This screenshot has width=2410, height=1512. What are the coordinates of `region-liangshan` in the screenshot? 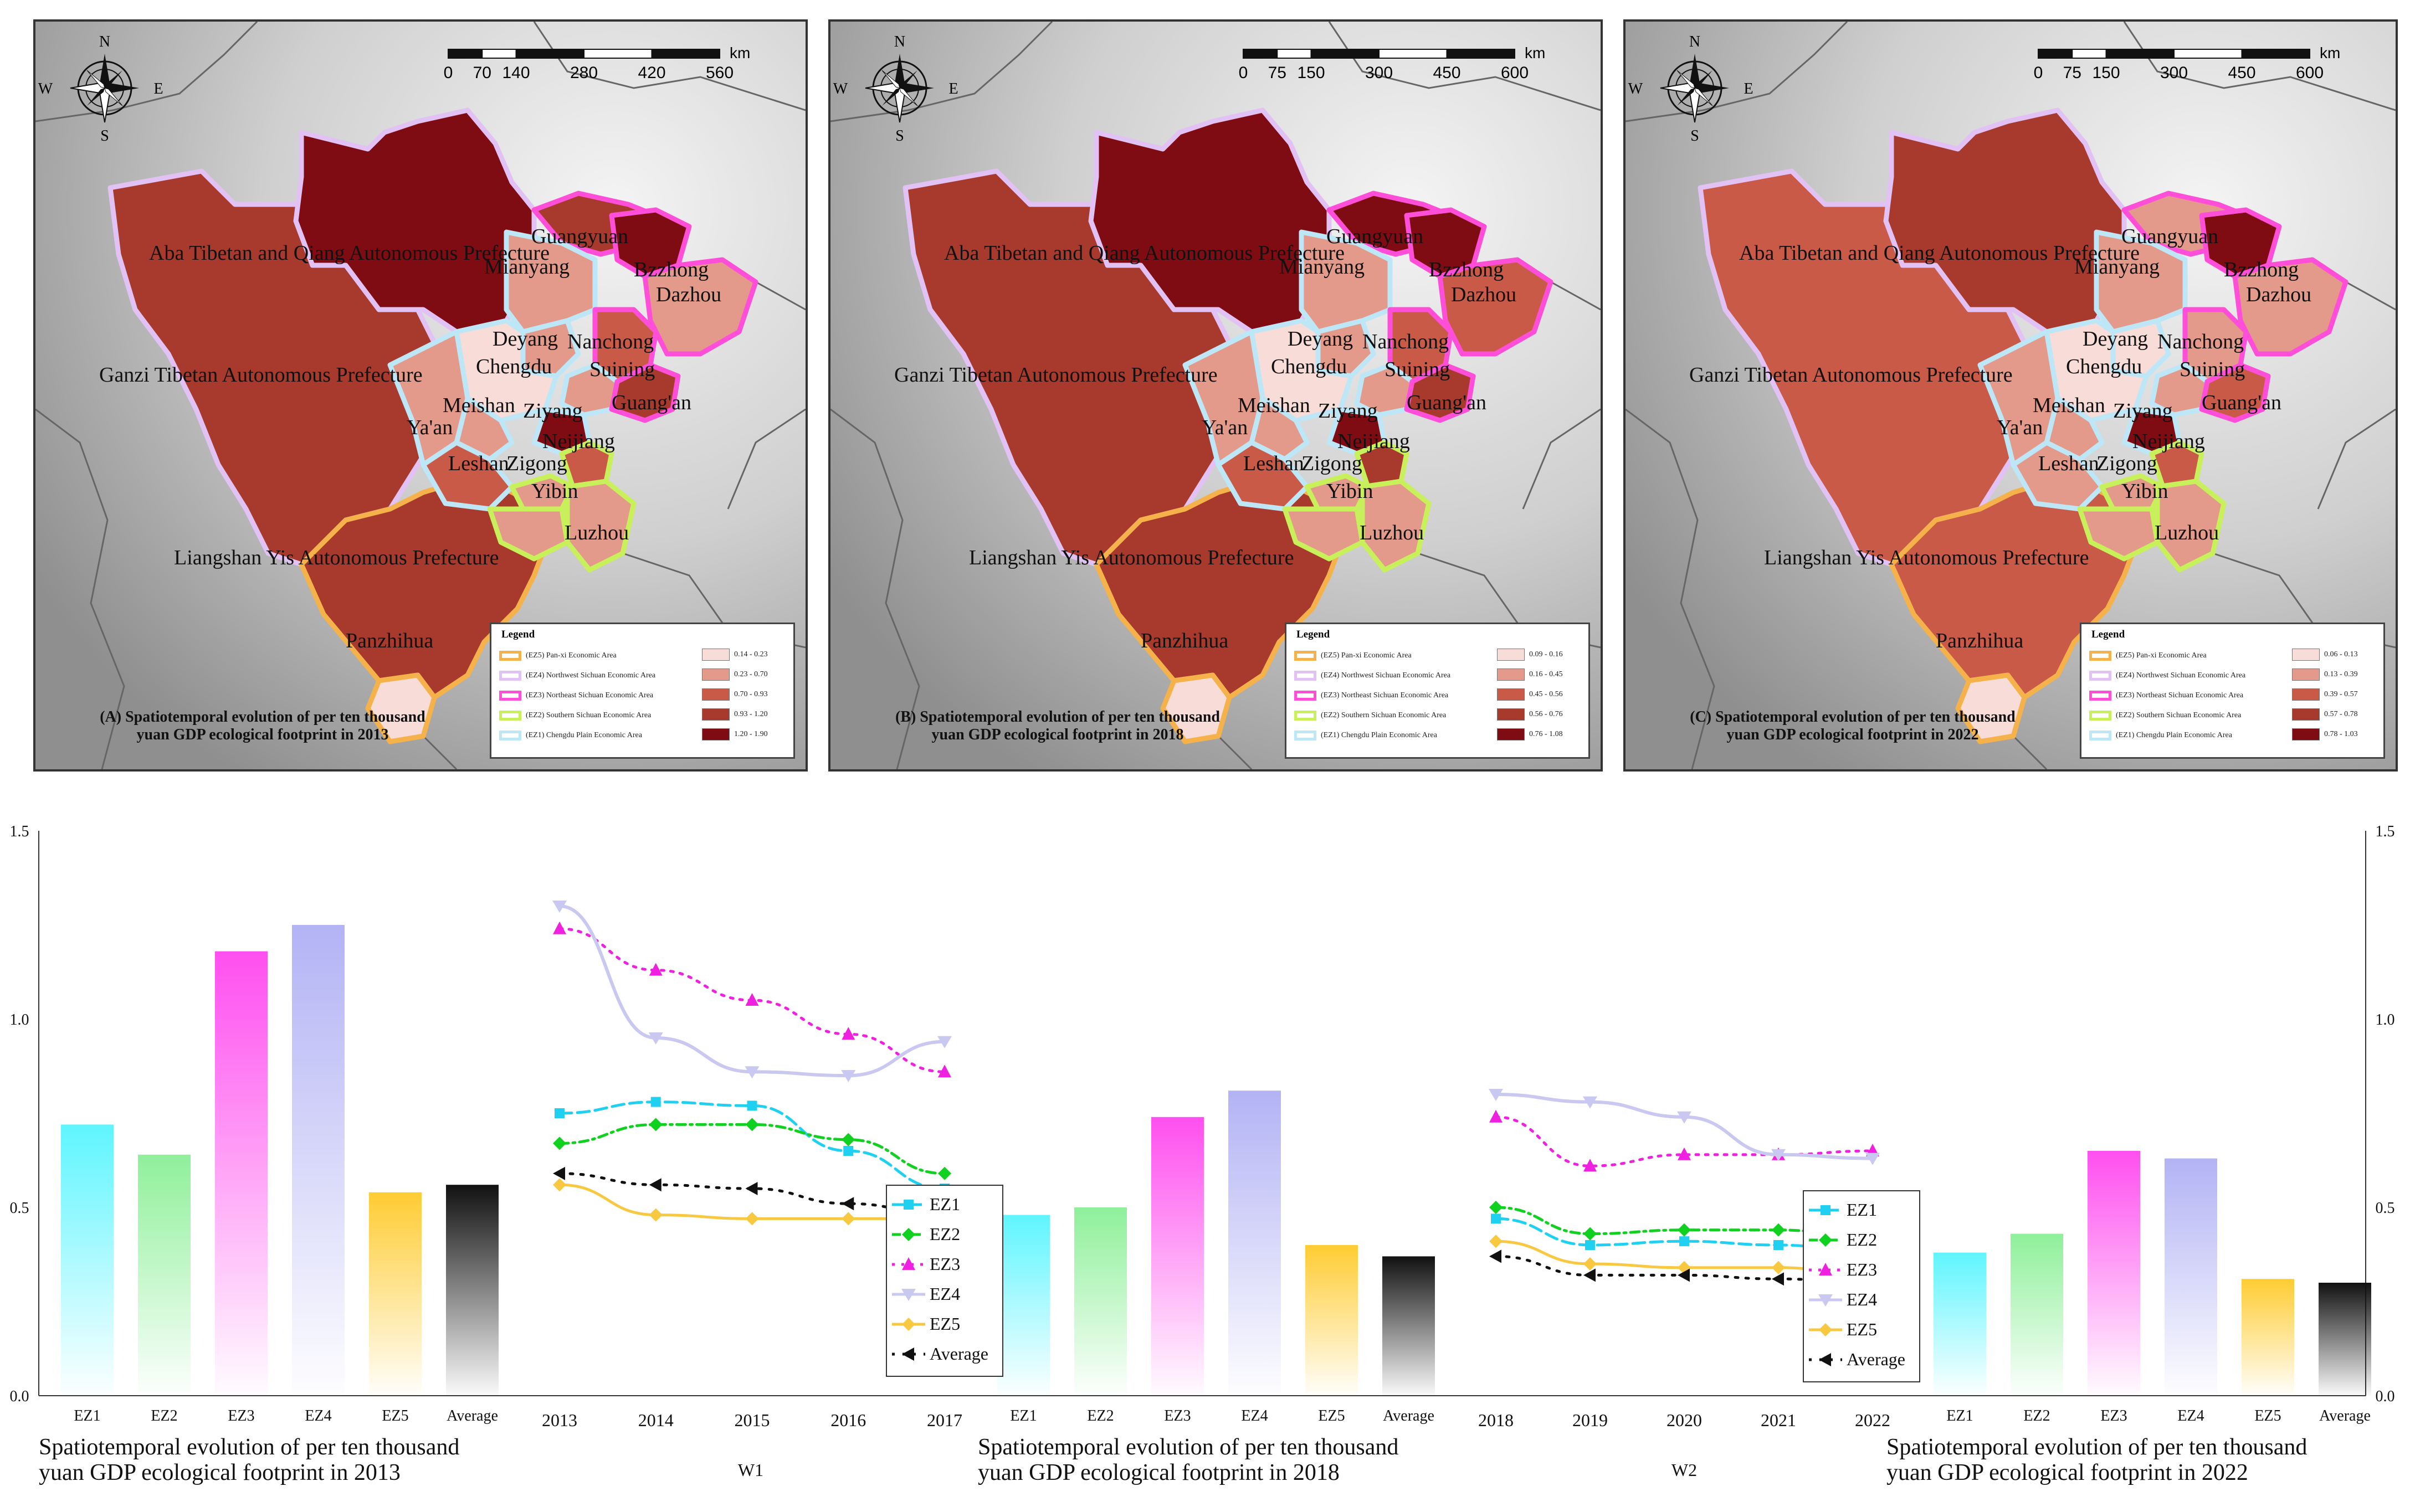 It's located at (1221, 586).